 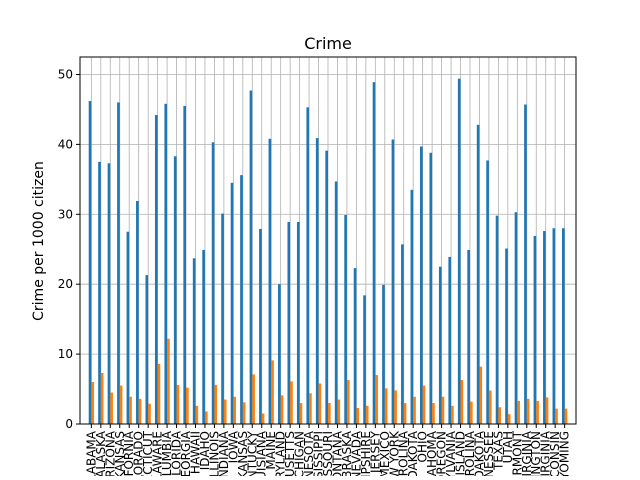 What do you see at coordinates (65, 354) in the screenshot?
I see `y-tick-label: 10` at bounding box center [65, 354].